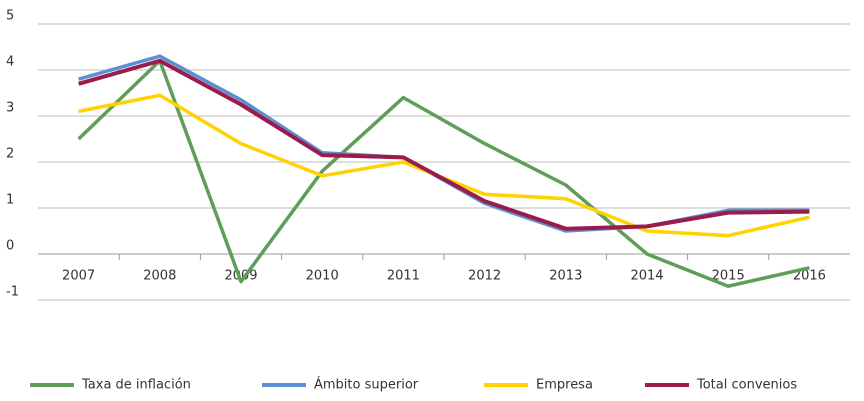 The height and width of the screenshot is (401, 864). I want to click on y-tick-label: 1, so click(10, 200).